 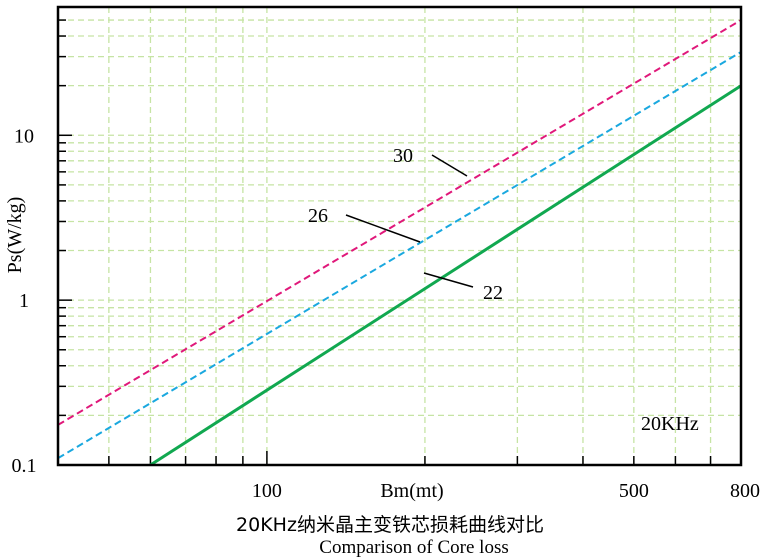 I want to click on series-label-26: 26, so click(x=318, y=216).